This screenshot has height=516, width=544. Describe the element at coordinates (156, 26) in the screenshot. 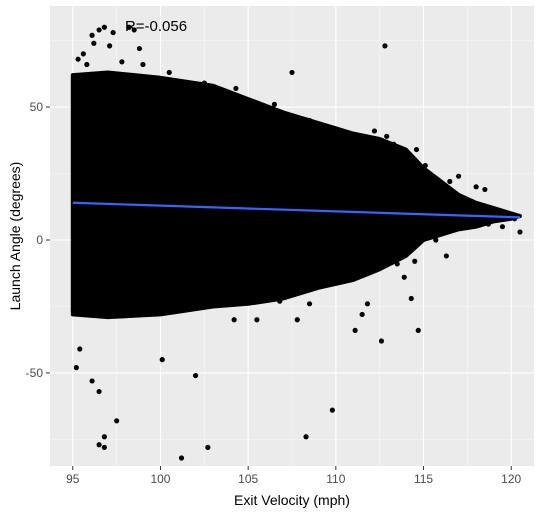

I see `correlation-annotation: R=-0.056` at that location.